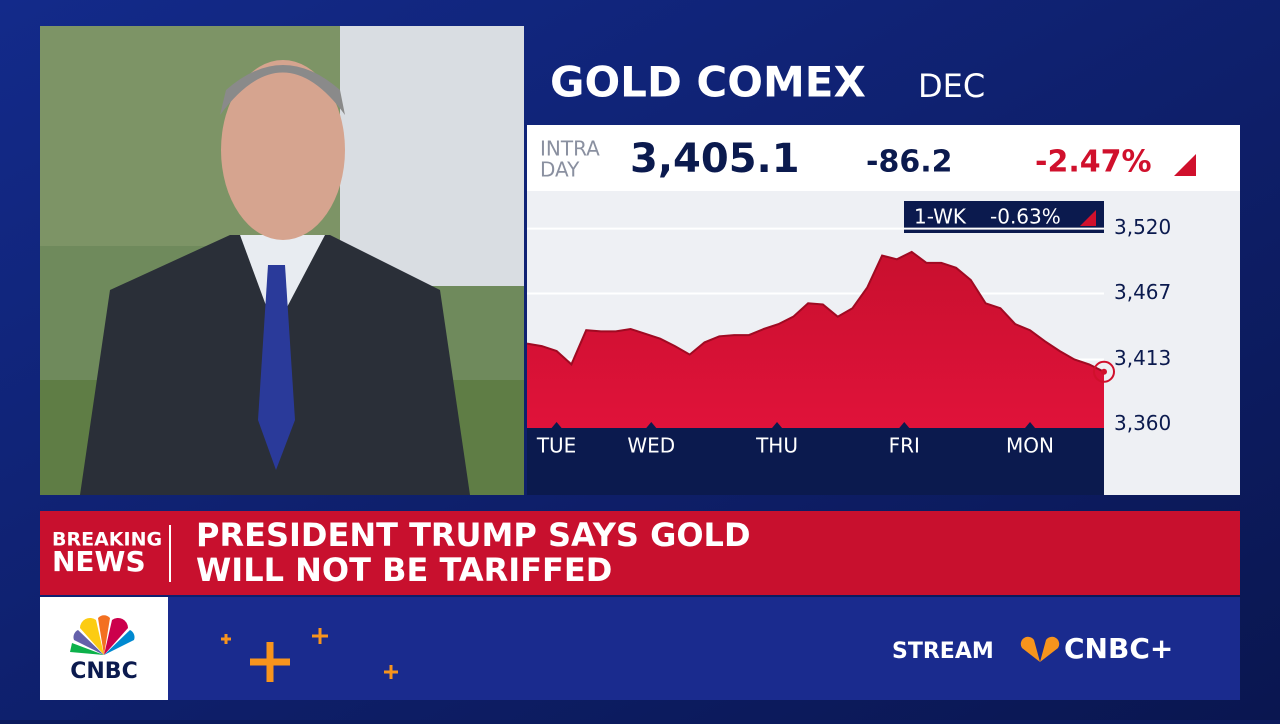 This screenshot has height=724, width=1280. What do you see at coordinates (940, 217) in the screenshot?
I see `badge-label: 1-WK` at bounding box center [940, 217].